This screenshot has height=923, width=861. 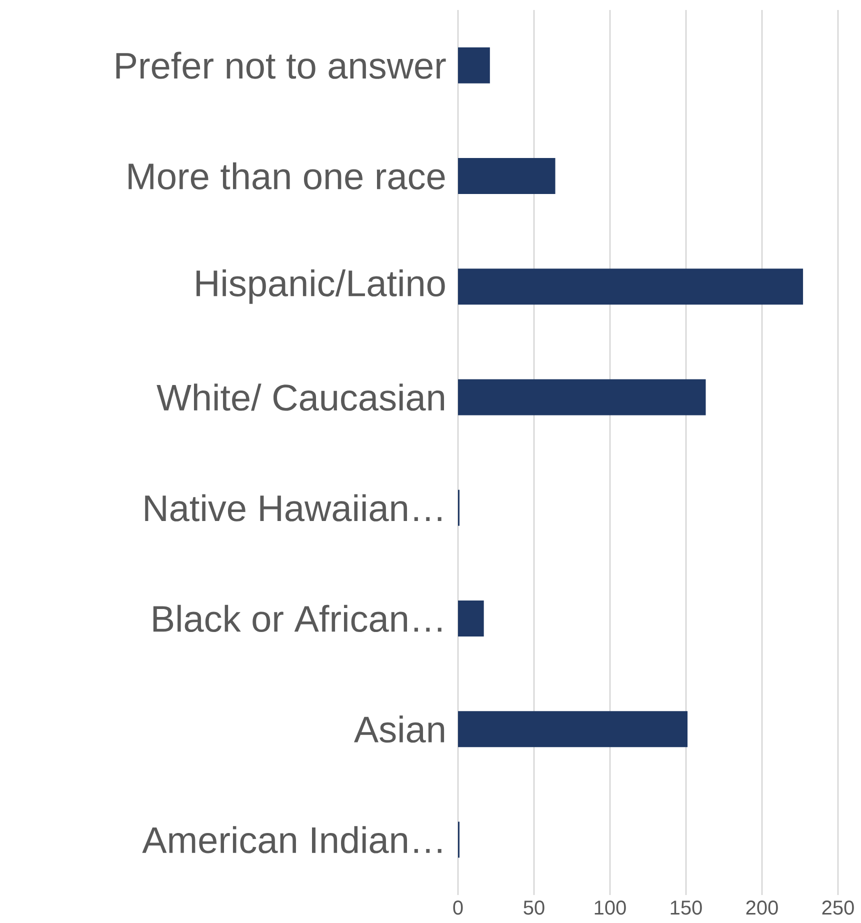 I want to click on x-tick-label: 50, so click(x=534, y=907).